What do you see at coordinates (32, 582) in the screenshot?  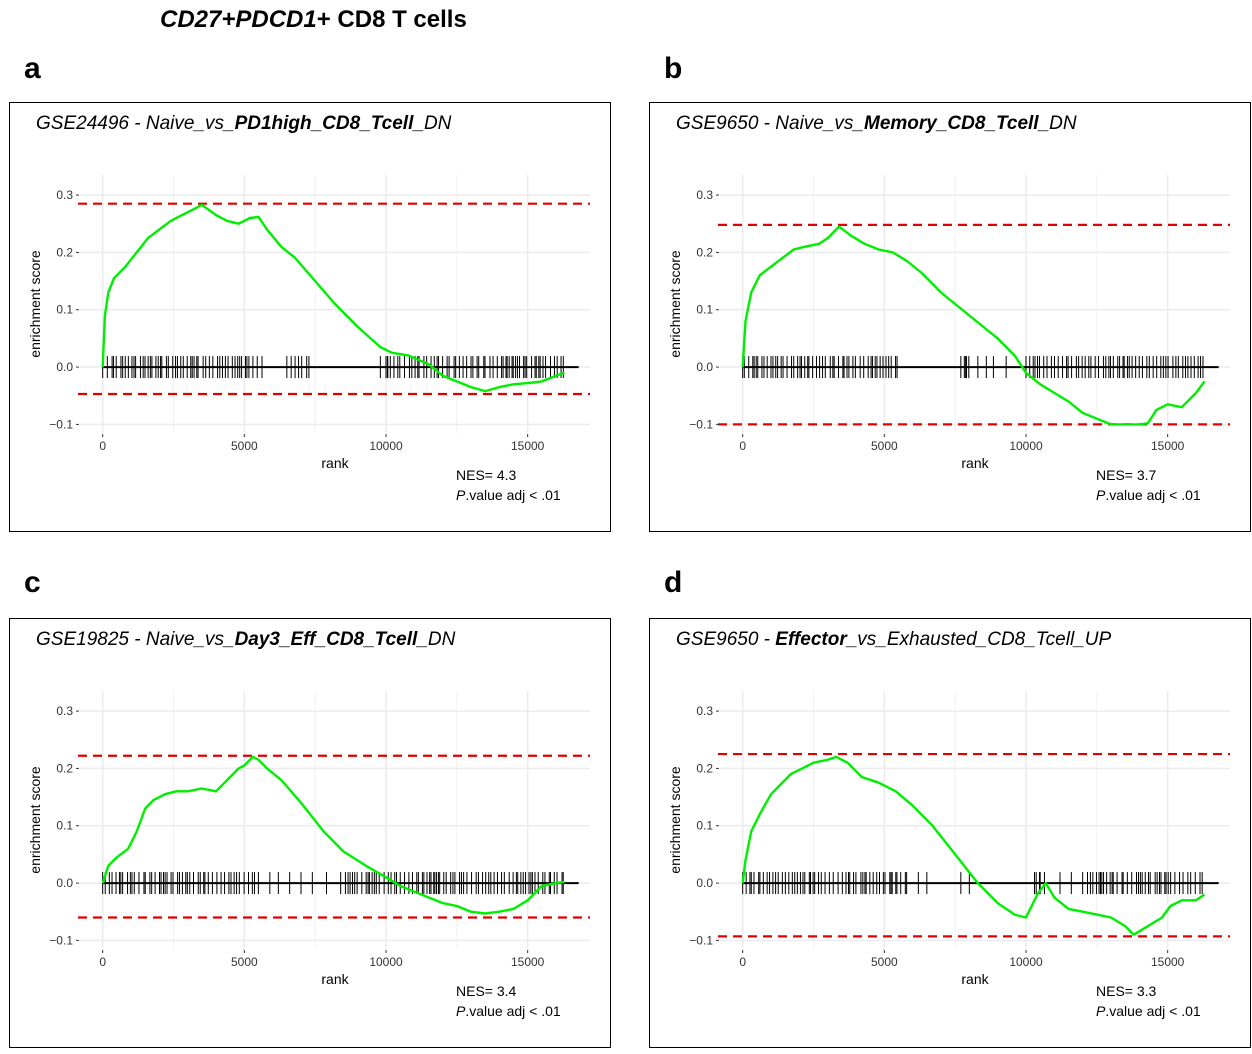 I see `panel-letter-c: c` at bounding box center [32, 582].